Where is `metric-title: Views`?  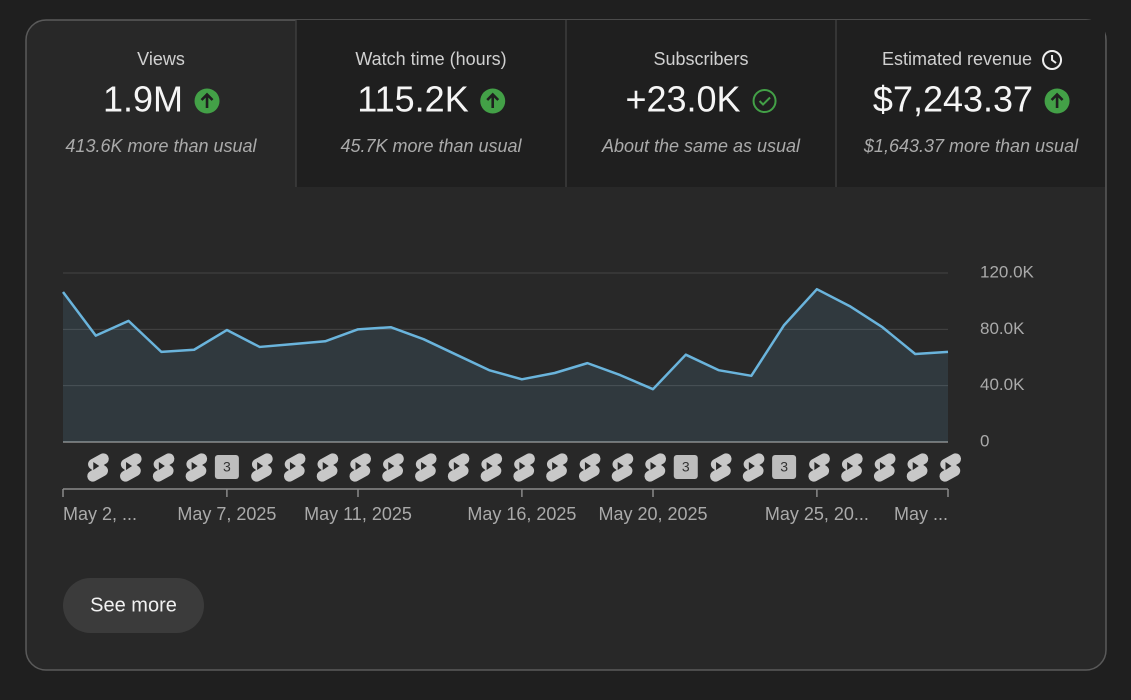 metric-title: Views is located at coordinates (161, 59).